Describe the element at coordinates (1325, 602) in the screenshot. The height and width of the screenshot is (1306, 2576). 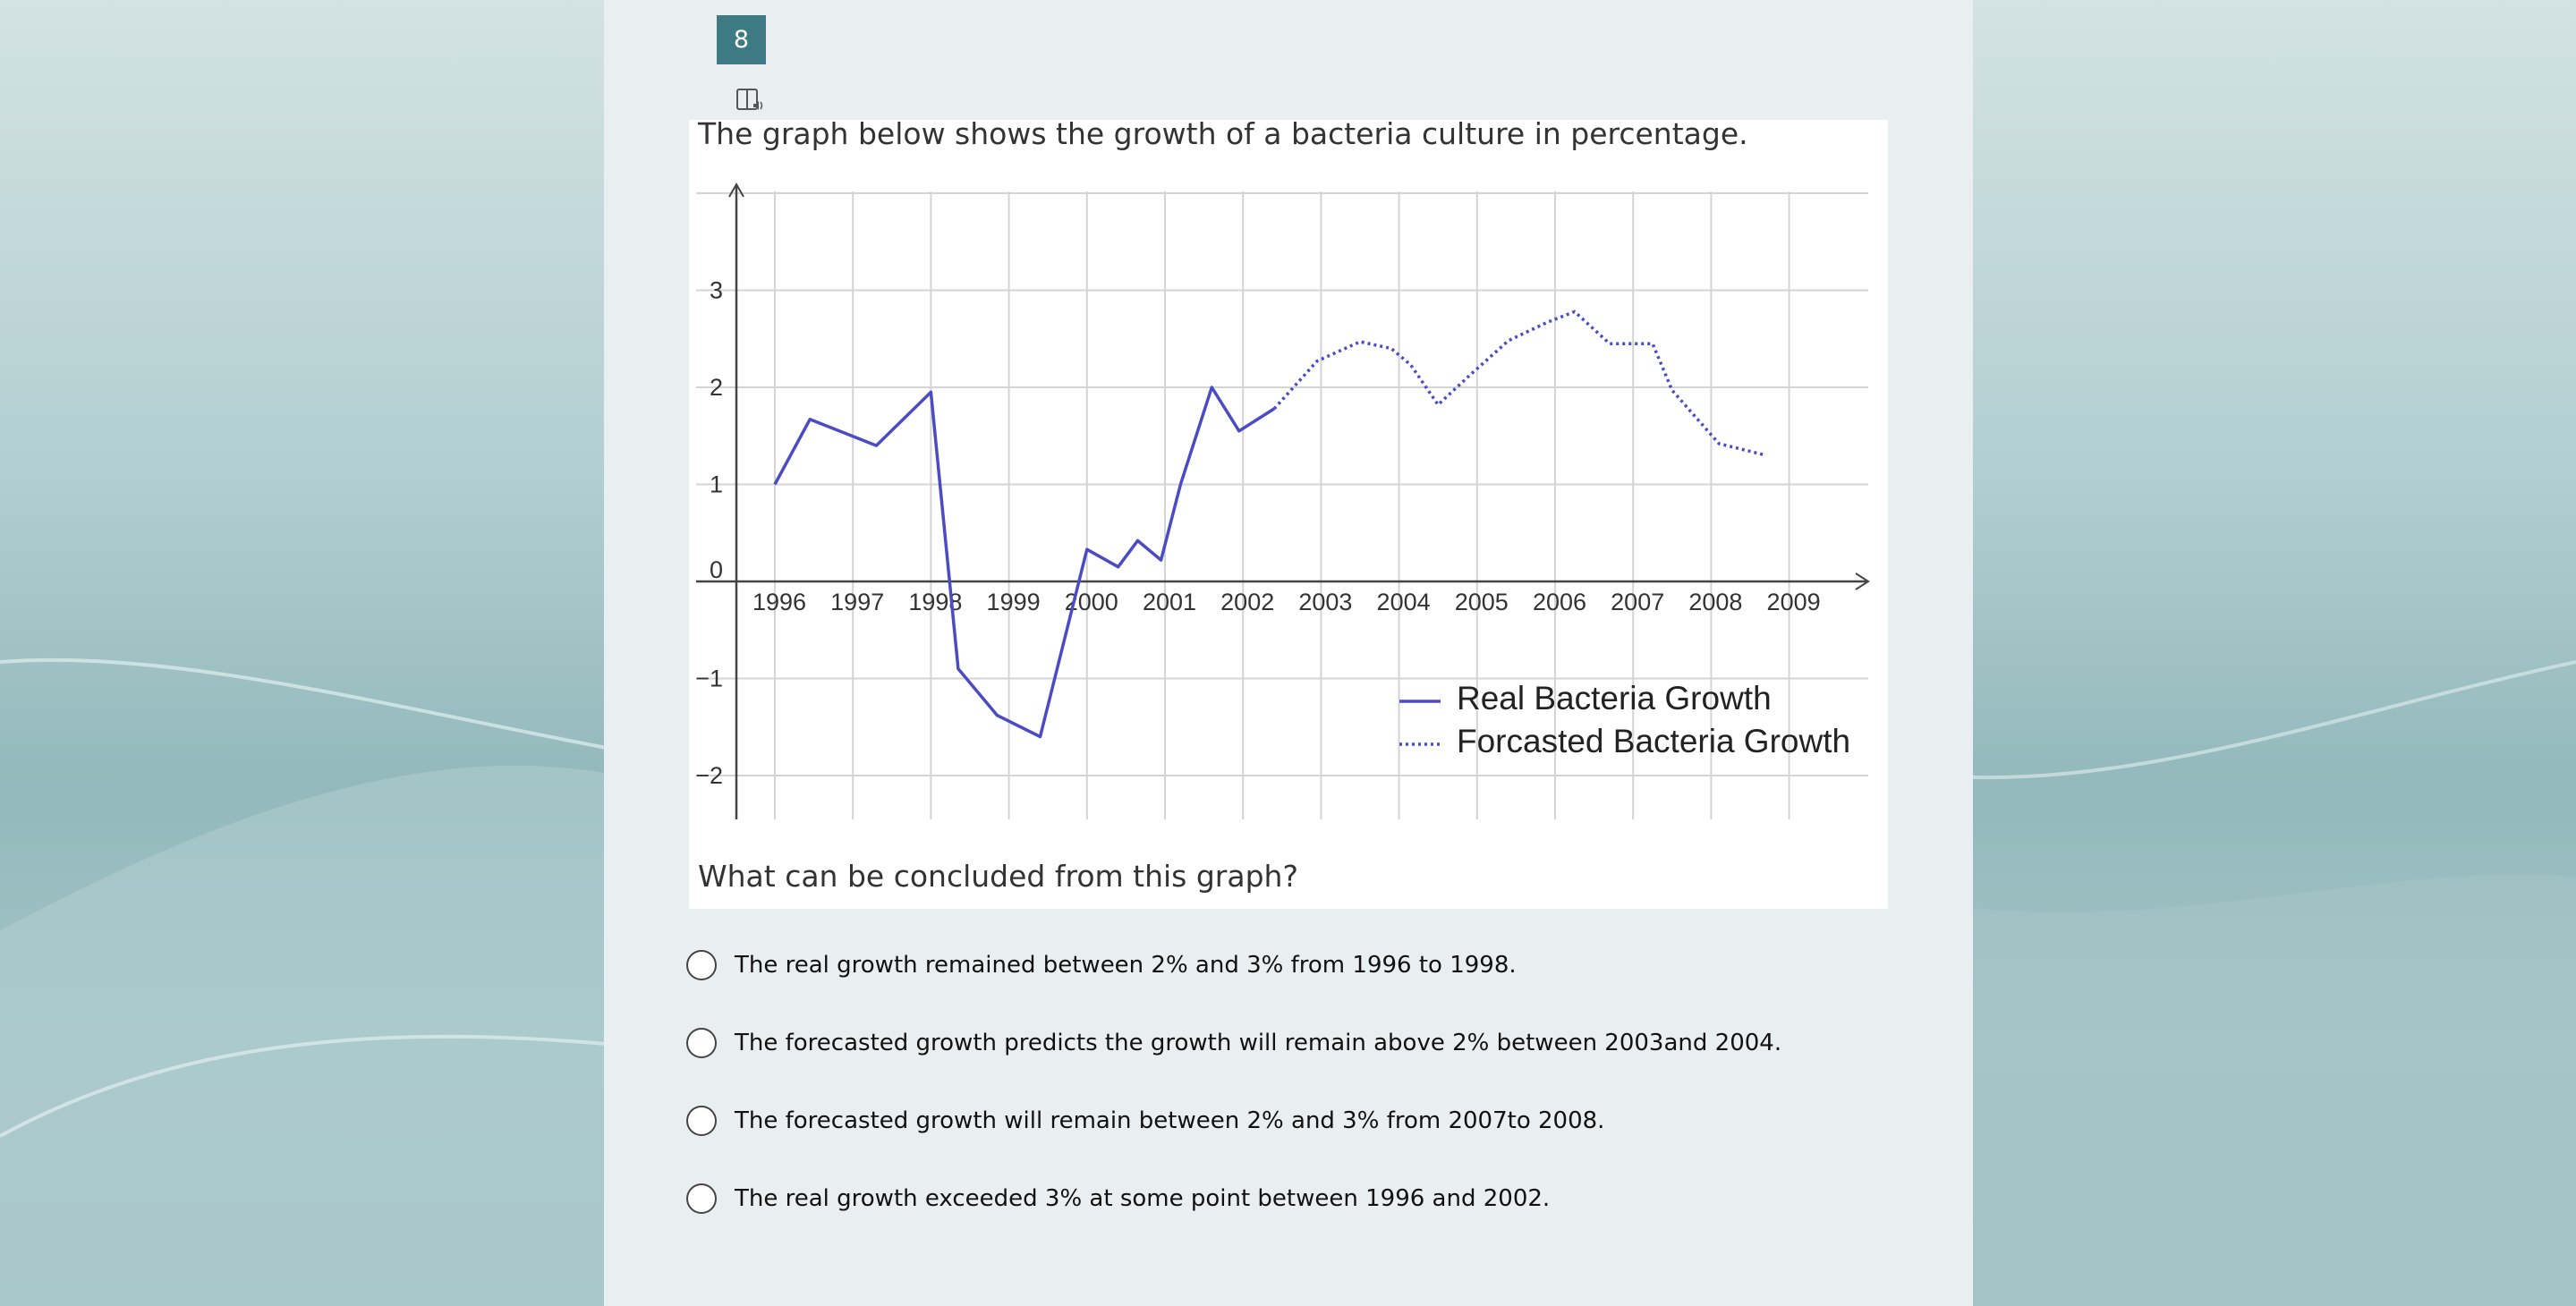
I see `x-tick-label: 2003` at that location.